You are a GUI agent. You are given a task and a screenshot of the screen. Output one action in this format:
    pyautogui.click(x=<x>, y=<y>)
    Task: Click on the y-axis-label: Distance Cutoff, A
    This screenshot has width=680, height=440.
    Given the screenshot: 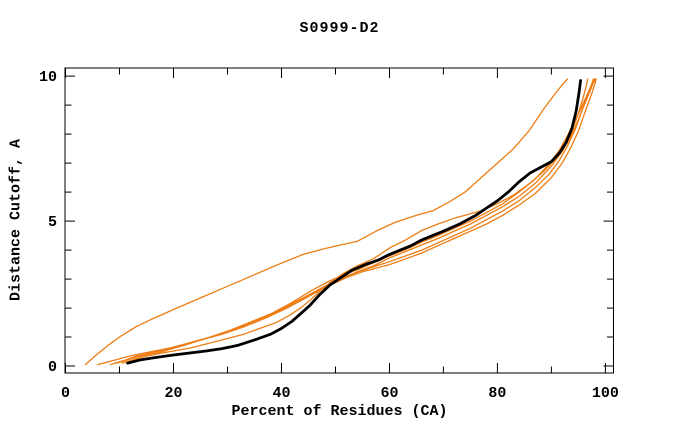 What is the action you would take?
    pyautogui.click(x=16, y=220)
    